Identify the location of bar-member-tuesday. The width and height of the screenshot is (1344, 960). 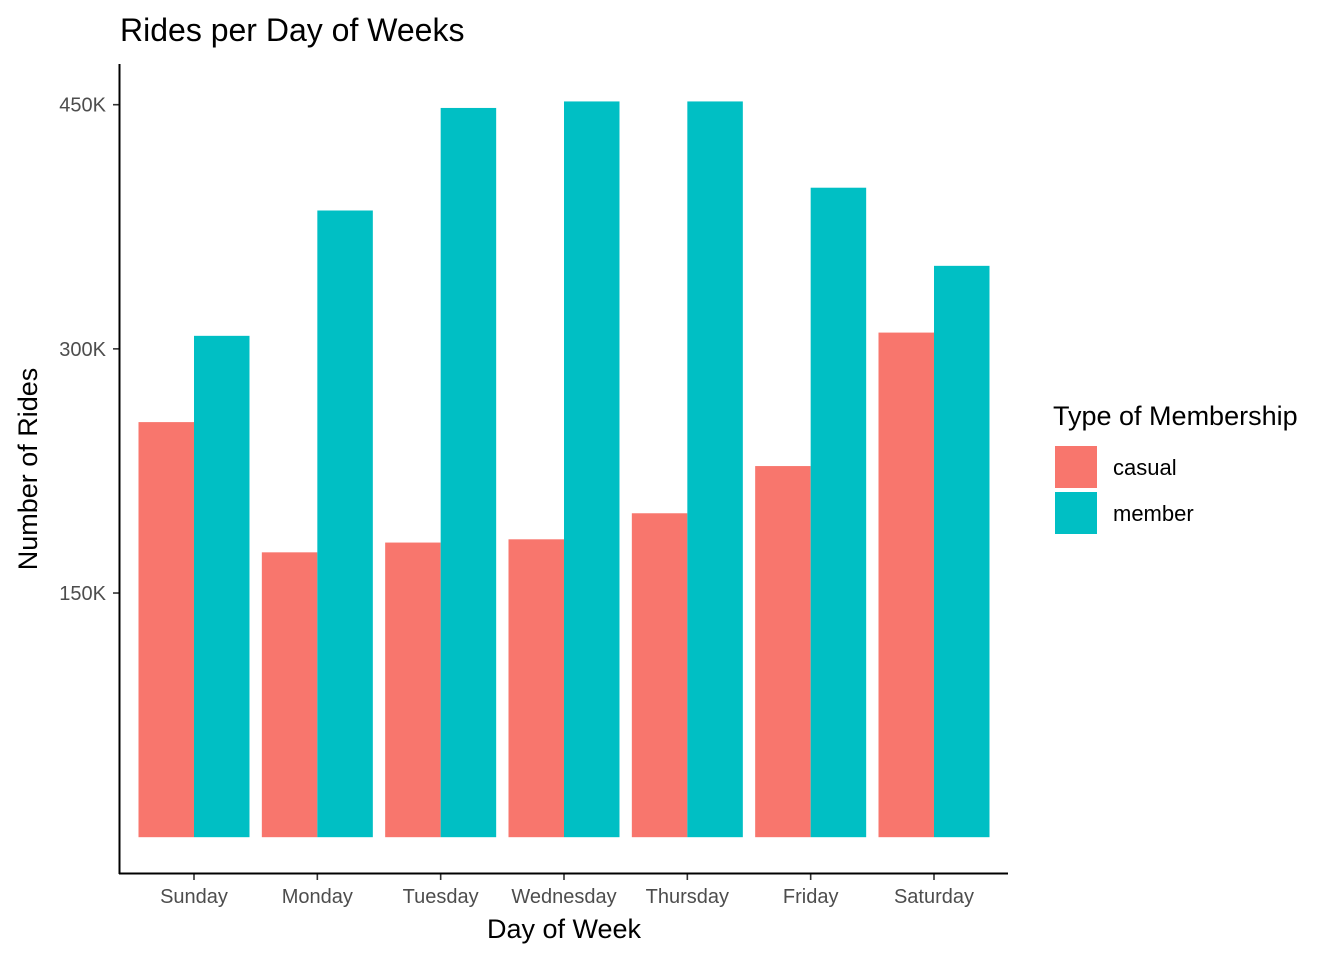
(468, 472).